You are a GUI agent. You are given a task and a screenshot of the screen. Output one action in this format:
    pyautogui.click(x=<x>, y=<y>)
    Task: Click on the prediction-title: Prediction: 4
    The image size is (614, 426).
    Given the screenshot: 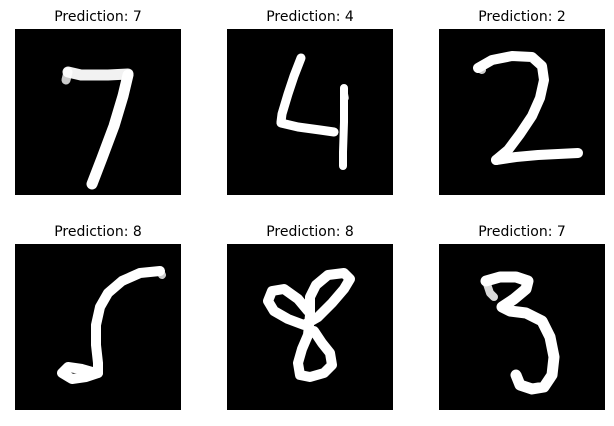 What is the action you would take?
    pyautogui.click(x=310, y=17)
    